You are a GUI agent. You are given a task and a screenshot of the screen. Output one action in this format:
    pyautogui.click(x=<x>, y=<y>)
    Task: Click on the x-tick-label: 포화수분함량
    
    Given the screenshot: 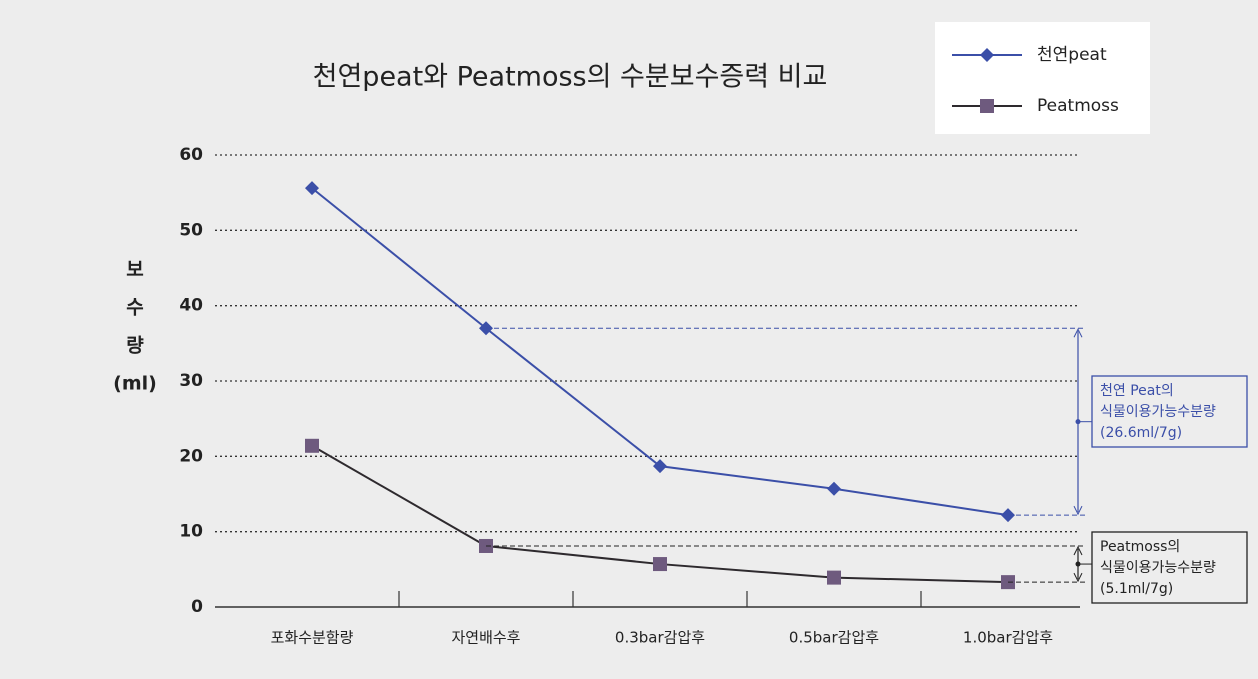 What is the action you would take?
    pyautogui.click(x=312, y=638)
    